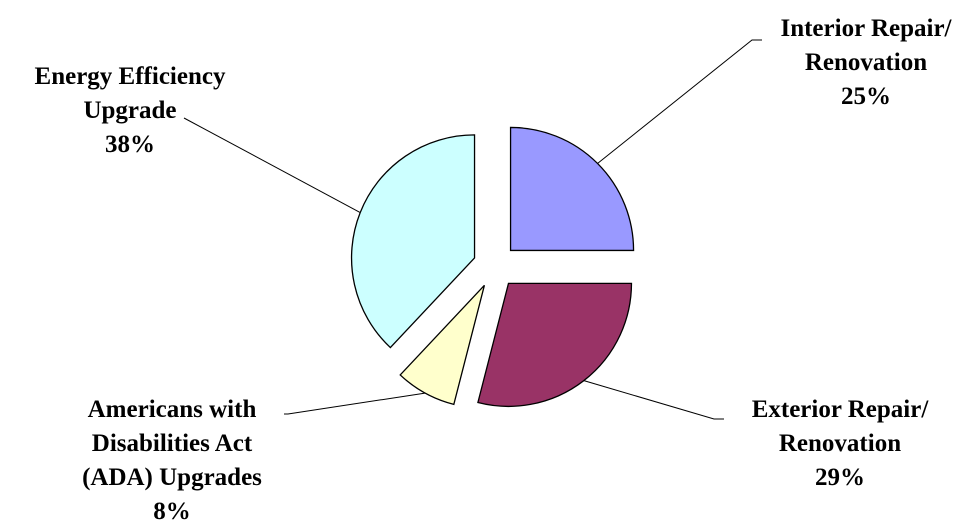 This screenshot has height=531, width=979. I want to click on slice-name-line: Interior Repair/, so click(866, 28).